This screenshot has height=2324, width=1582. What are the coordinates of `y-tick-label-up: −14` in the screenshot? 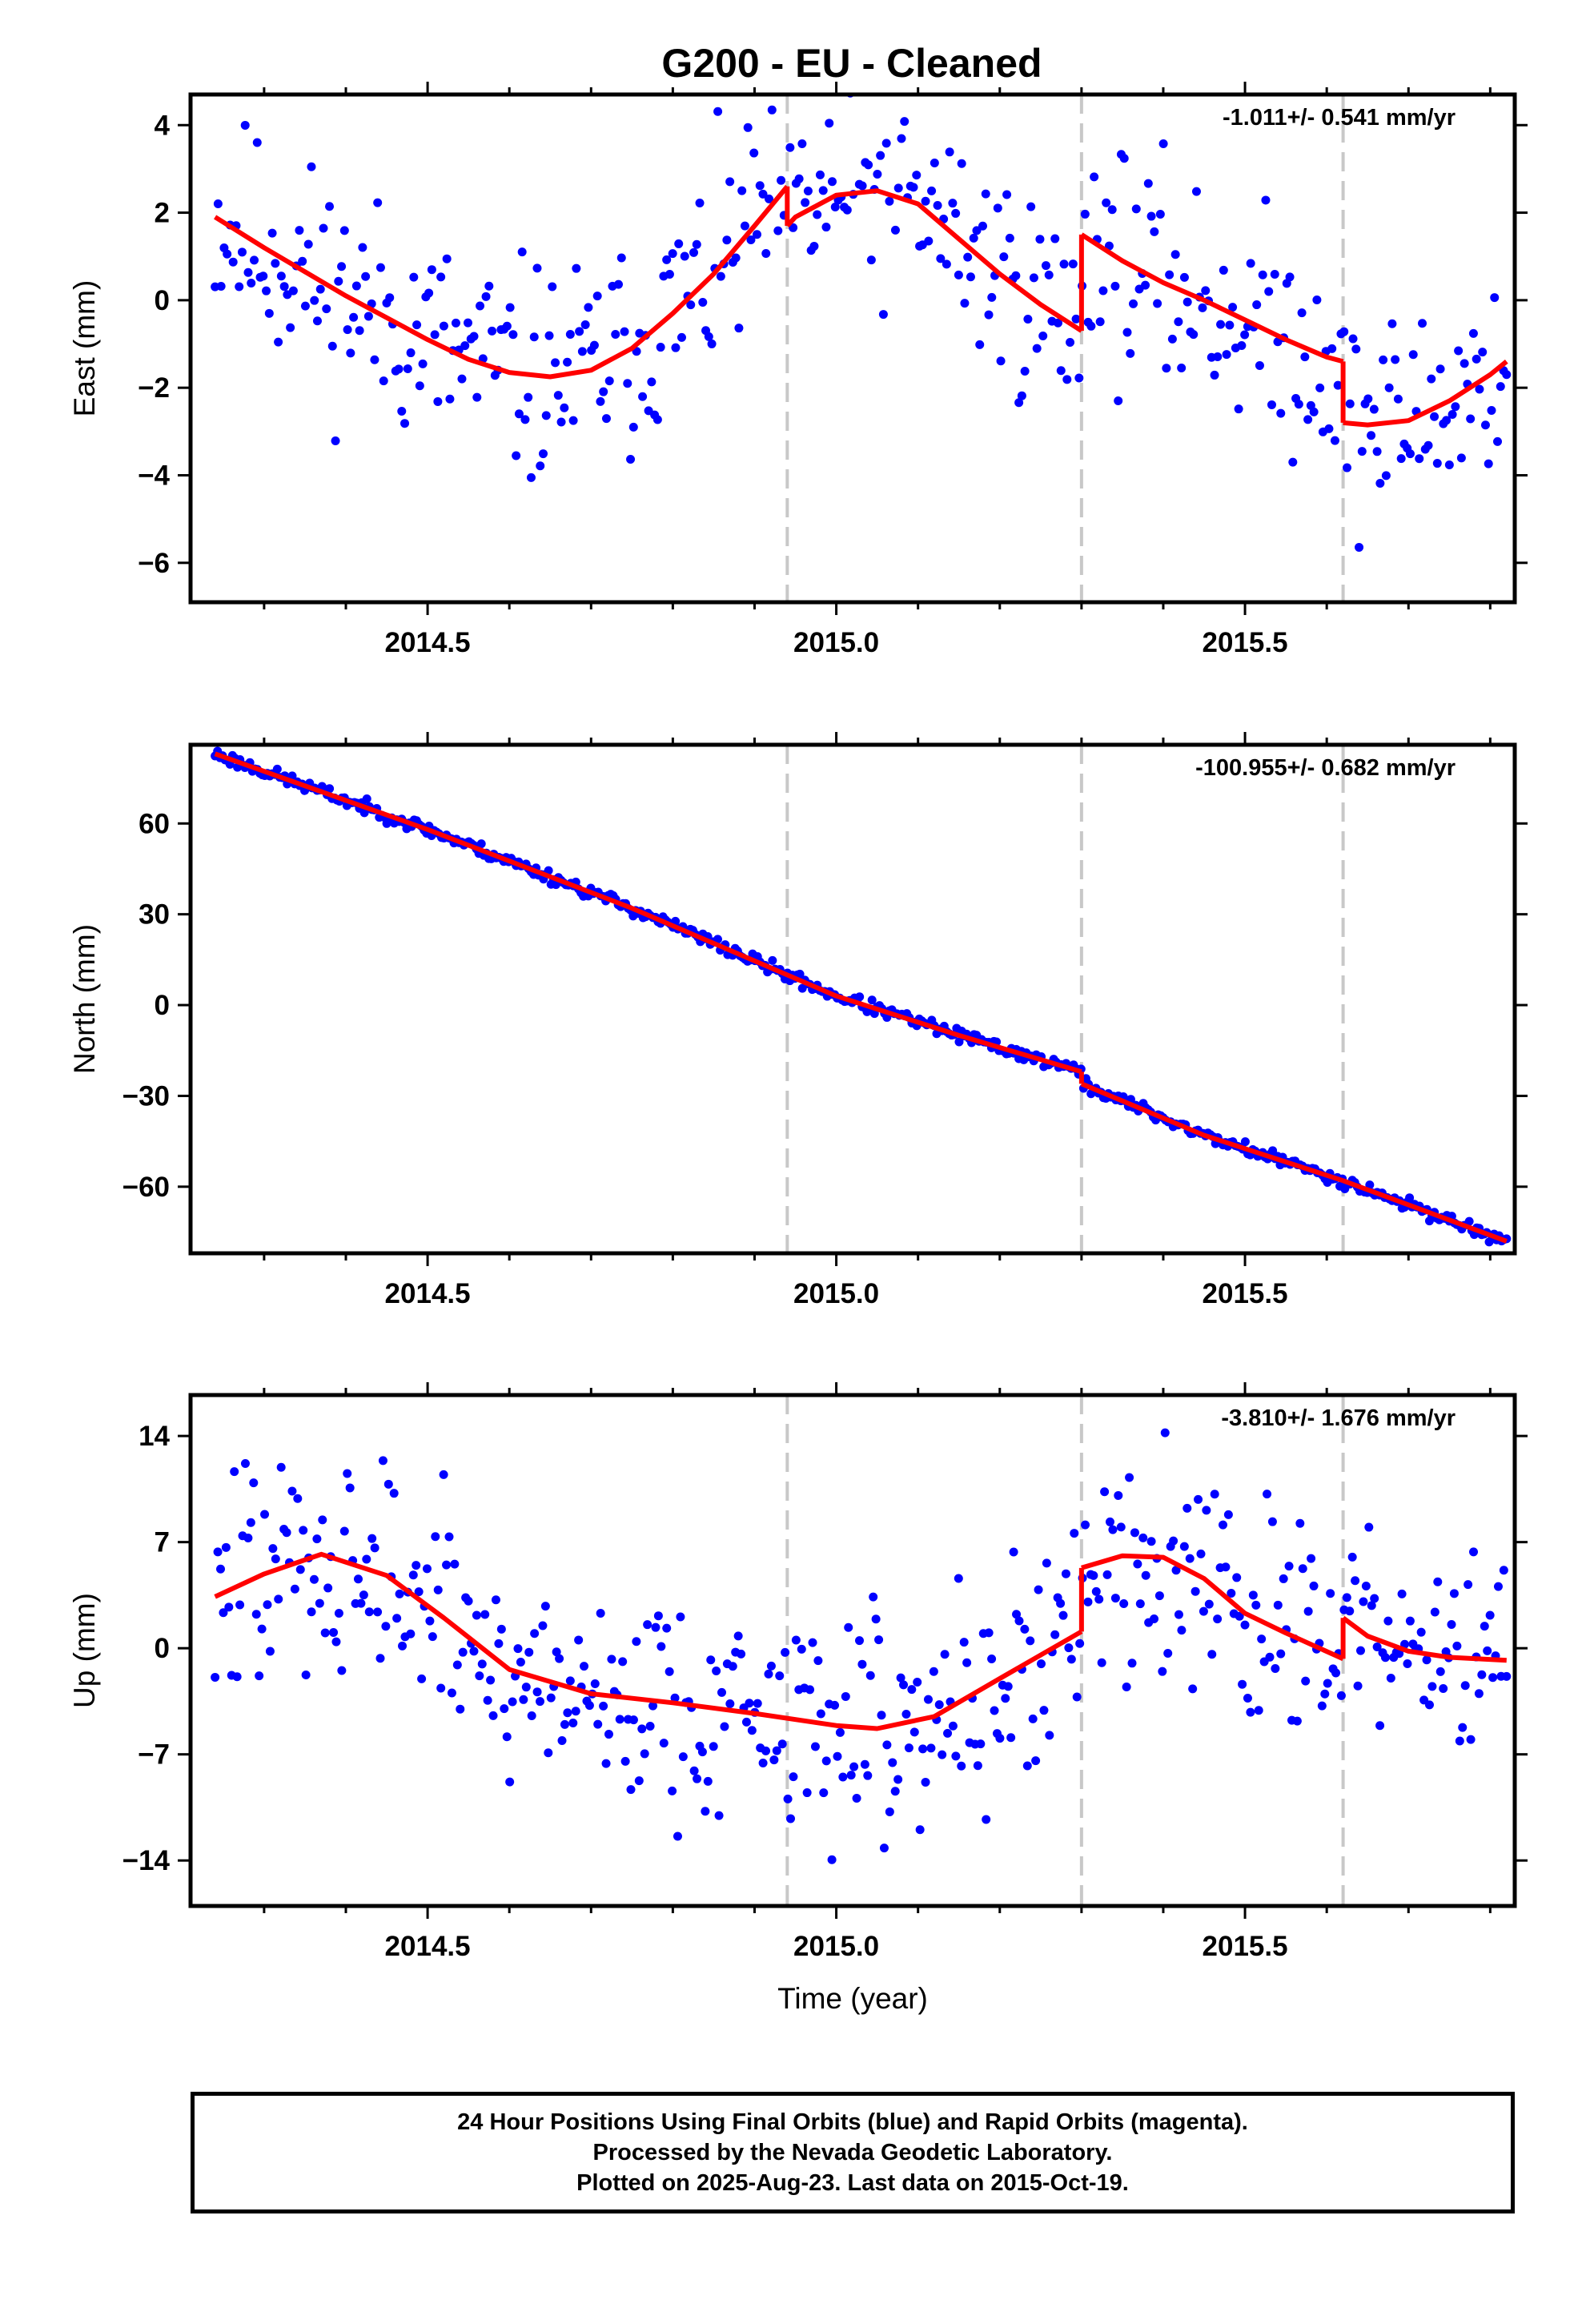 It's located at (146, 1860).